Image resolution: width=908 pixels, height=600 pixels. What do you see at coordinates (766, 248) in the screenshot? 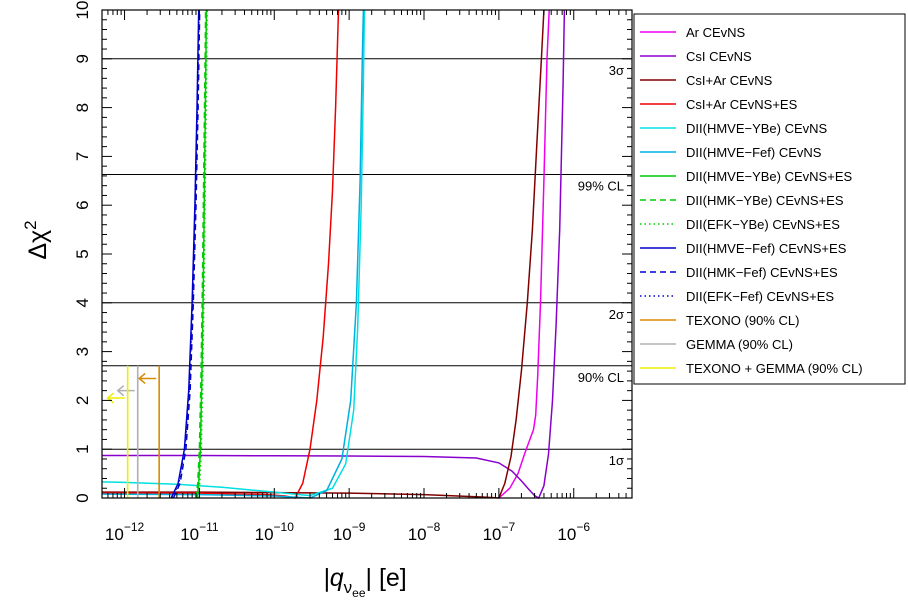
I see `legend-label-9: DII(HMVE−Fef) CEvNS+ES` at bounding box center [766, 248].